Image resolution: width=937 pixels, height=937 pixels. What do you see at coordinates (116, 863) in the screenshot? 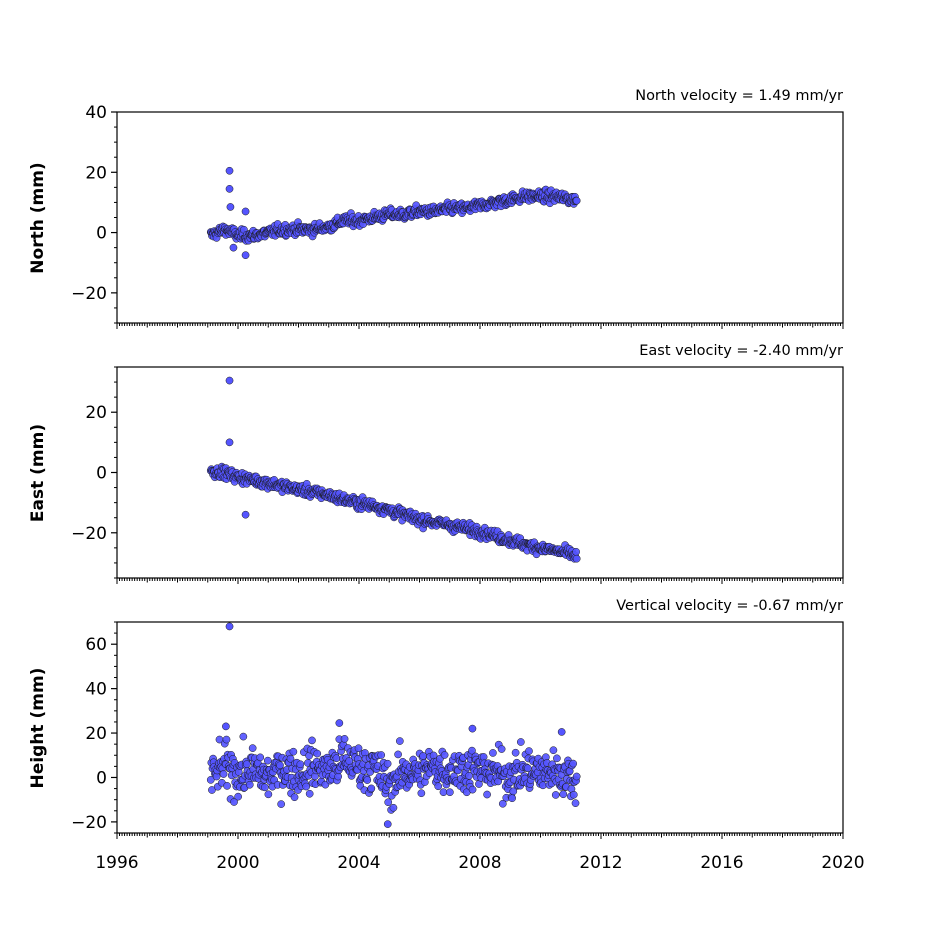
I see `x-tick-label: 1996` at bounding box center [116, 863].